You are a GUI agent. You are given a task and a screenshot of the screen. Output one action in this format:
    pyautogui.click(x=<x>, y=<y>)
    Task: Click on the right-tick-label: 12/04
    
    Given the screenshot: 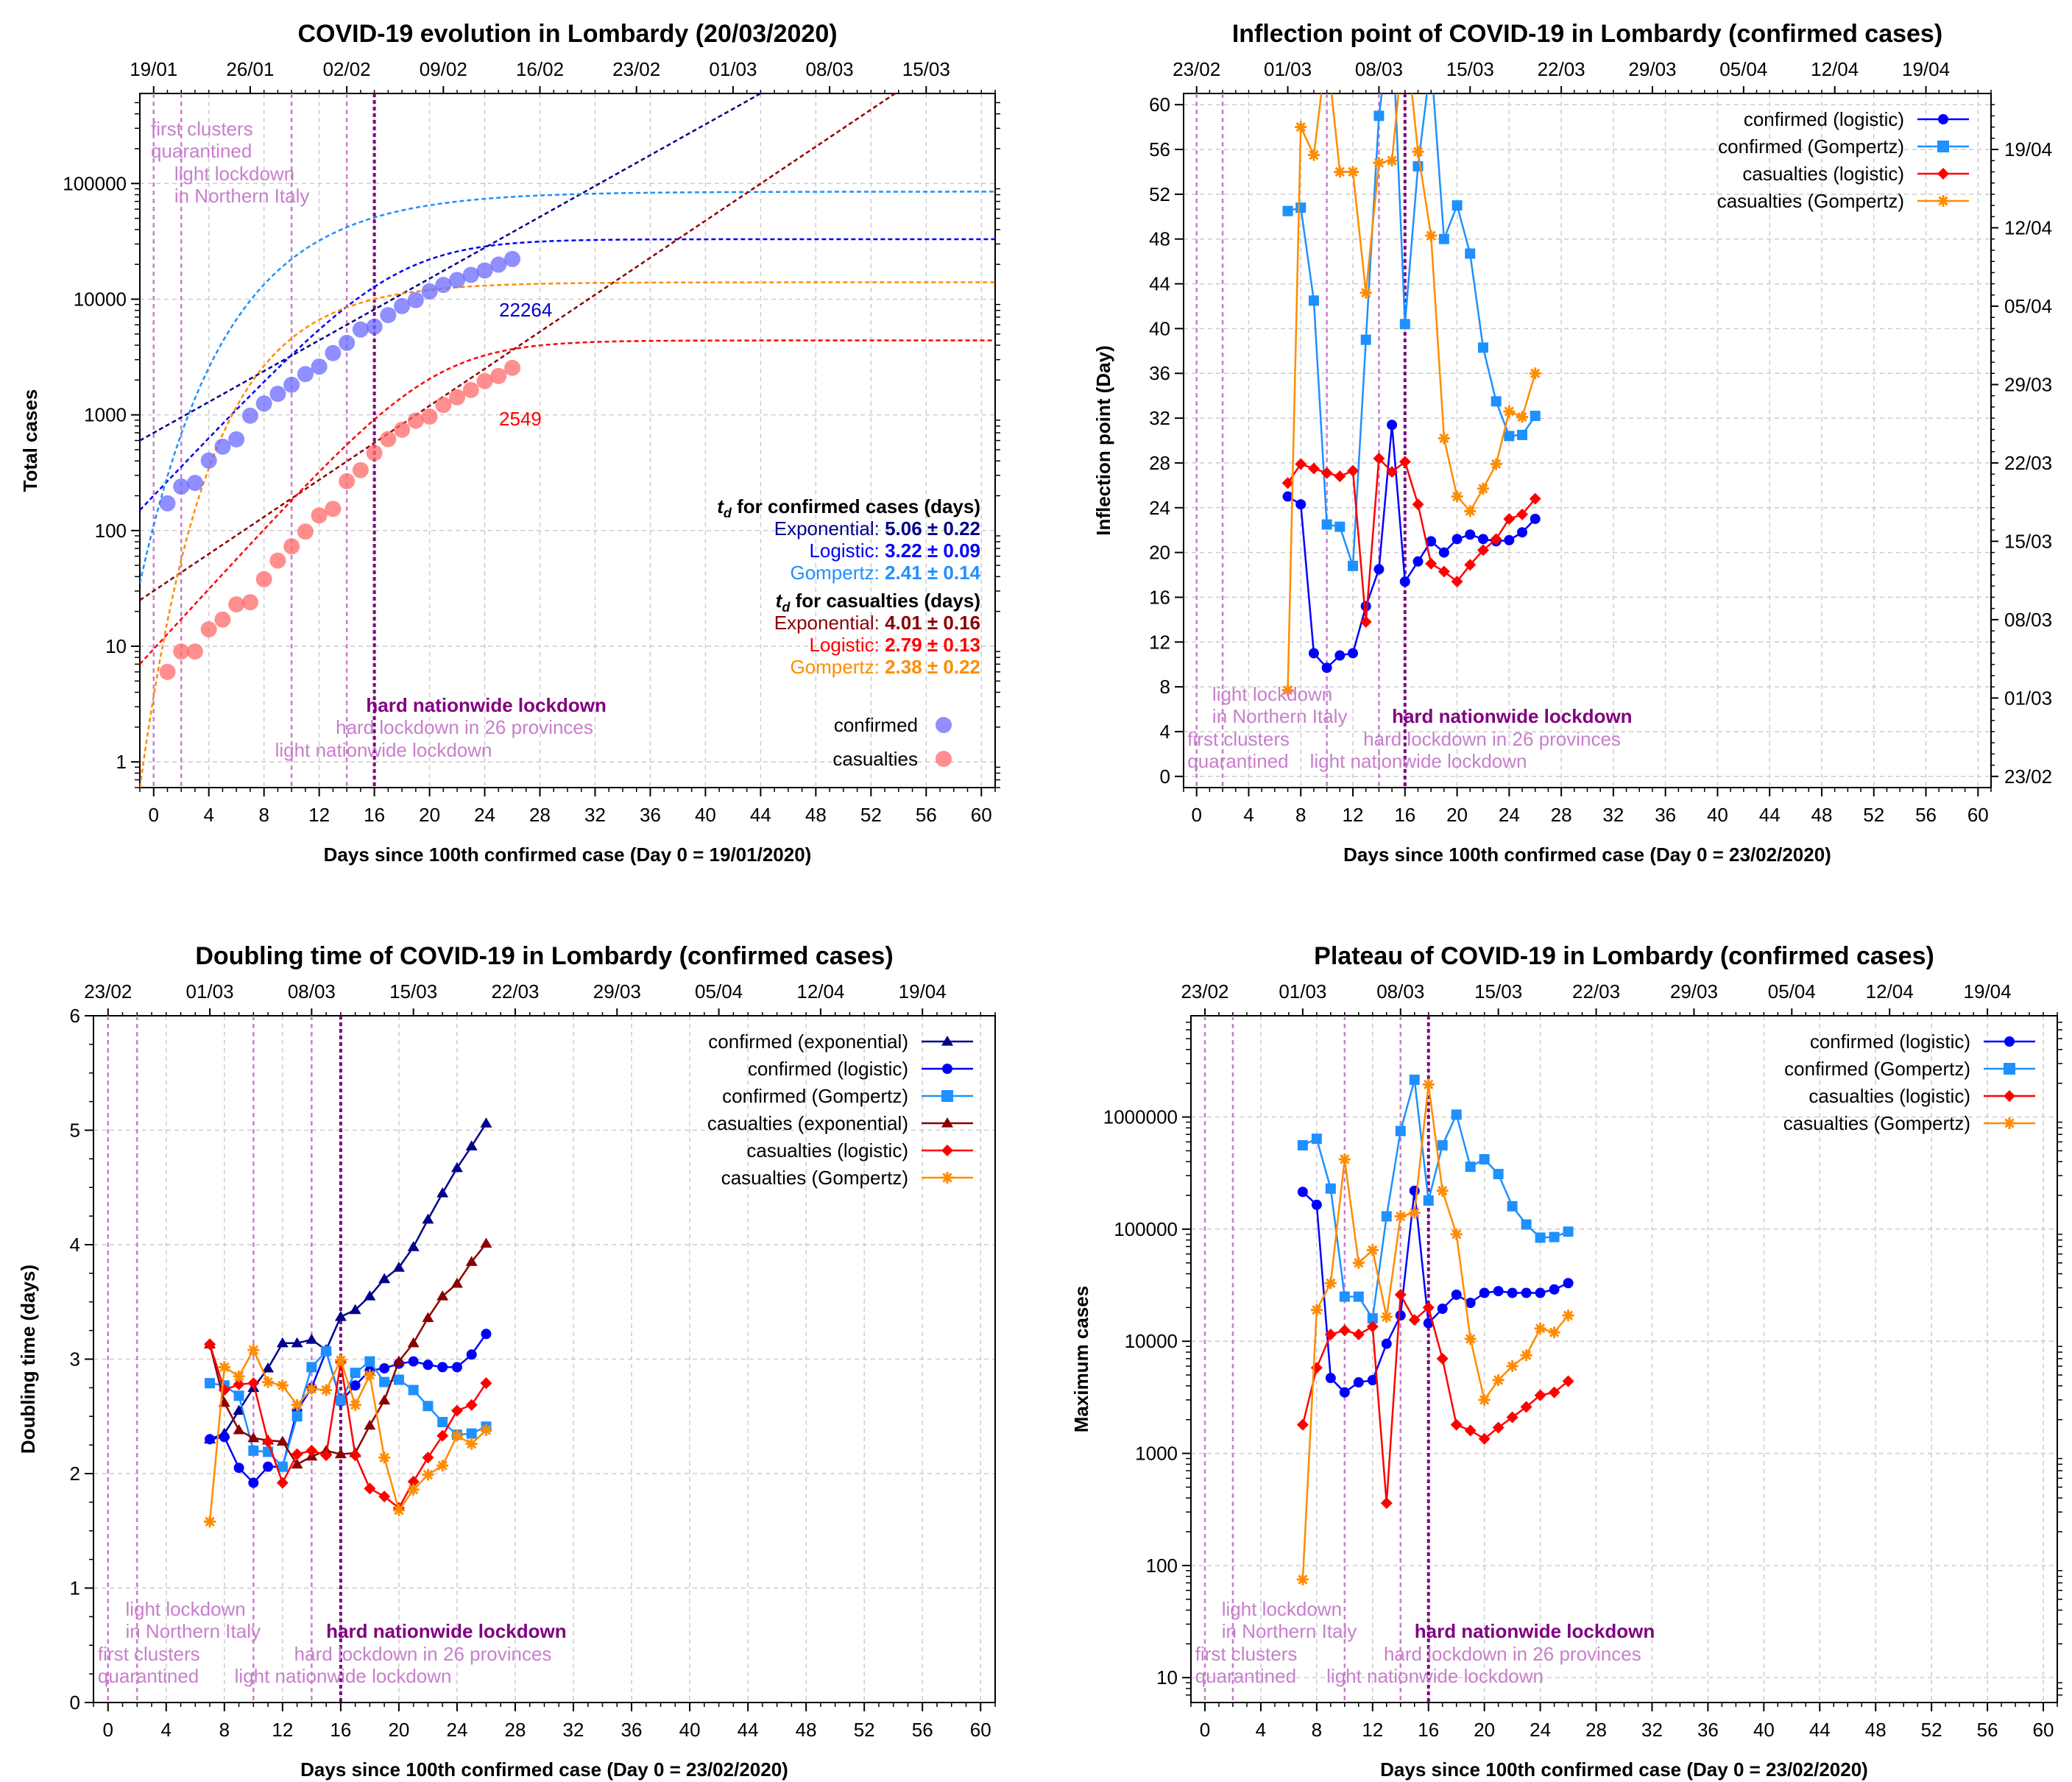 What is the action you would take?
    pyautogui.click(x=2028, y=228)
    